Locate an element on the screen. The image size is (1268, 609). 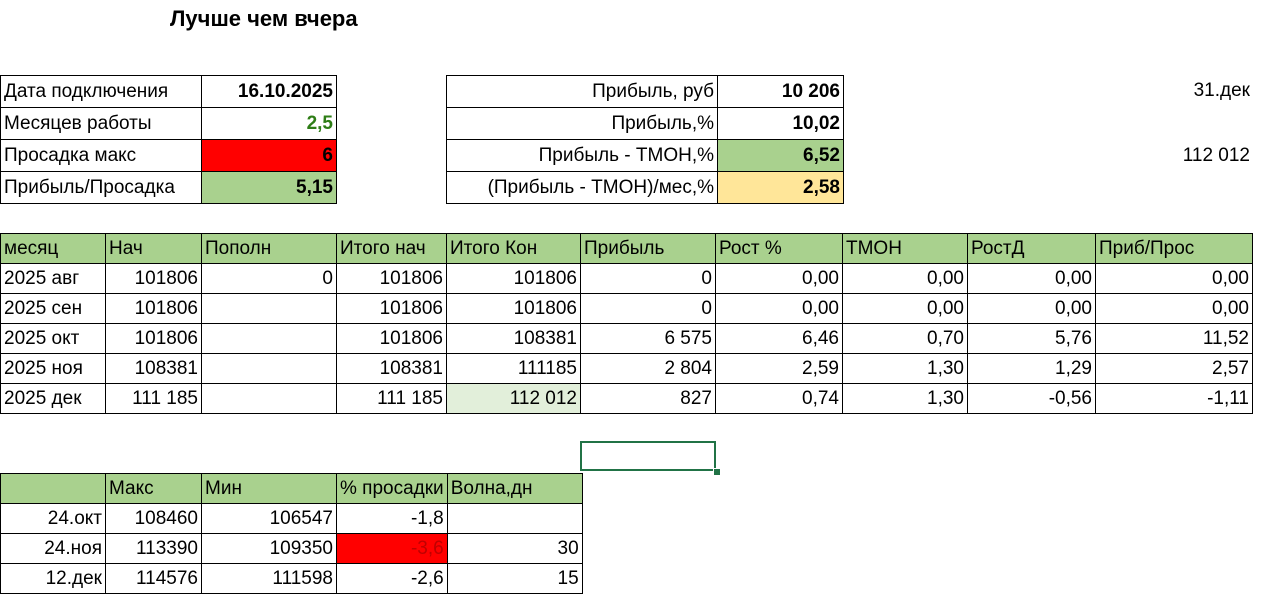
table-cell: 1,29 is located at coordinates (1031, 368).